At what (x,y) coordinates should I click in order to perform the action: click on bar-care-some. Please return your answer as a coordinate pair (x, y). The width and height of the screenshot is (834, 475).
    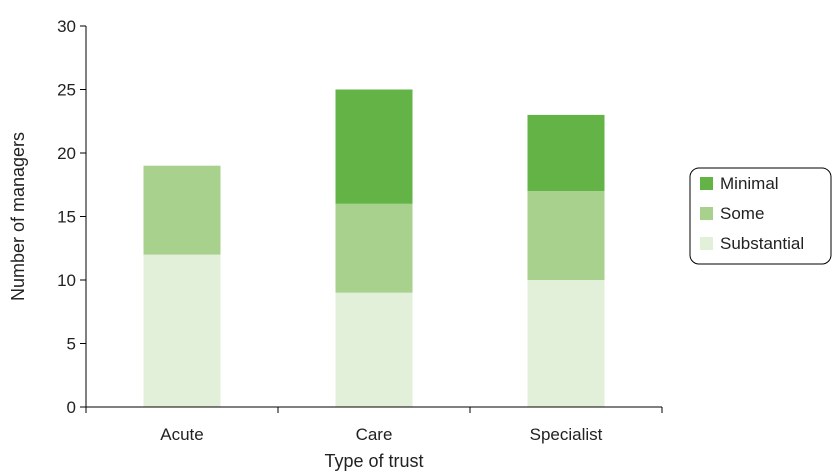
    Looking at the image, I should click on (374, 248).